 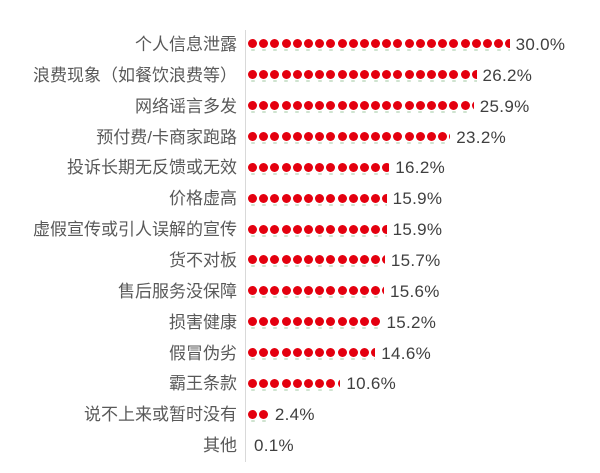 What do you see at coordinates (152, 168) in the screenshot?
I see `category-label: 投诉长期无反馈或无效` at bounding box center [152, 168].